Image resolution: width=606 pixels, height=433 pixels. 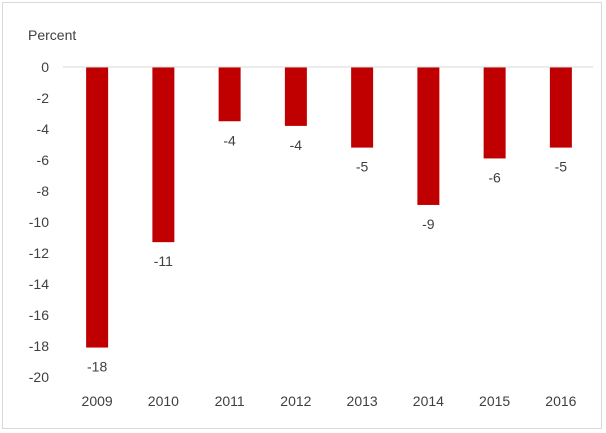 What do you see at coordinates (97, 401) in the screenshot?
I see `x-tick-label: 2009` at bounding box center [97, 401].